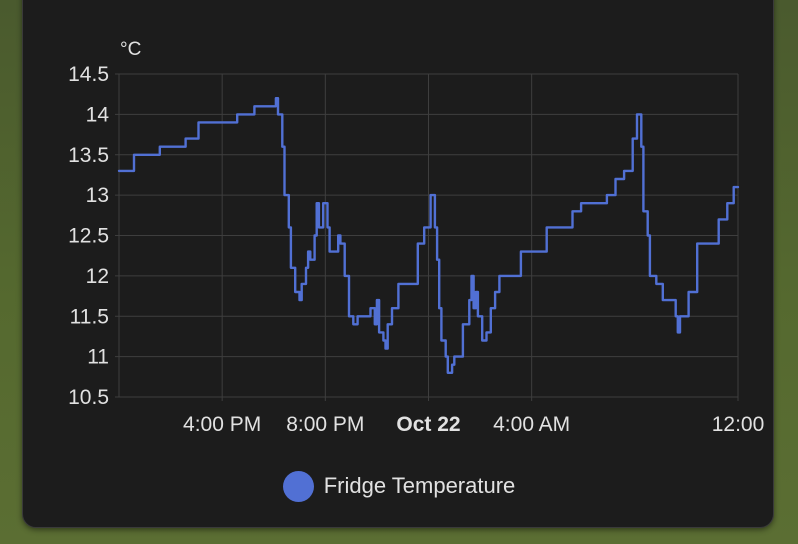 This screenshot has width=798, height=544. I want to click on x-tick-label: 12:00, so click(738, 424).